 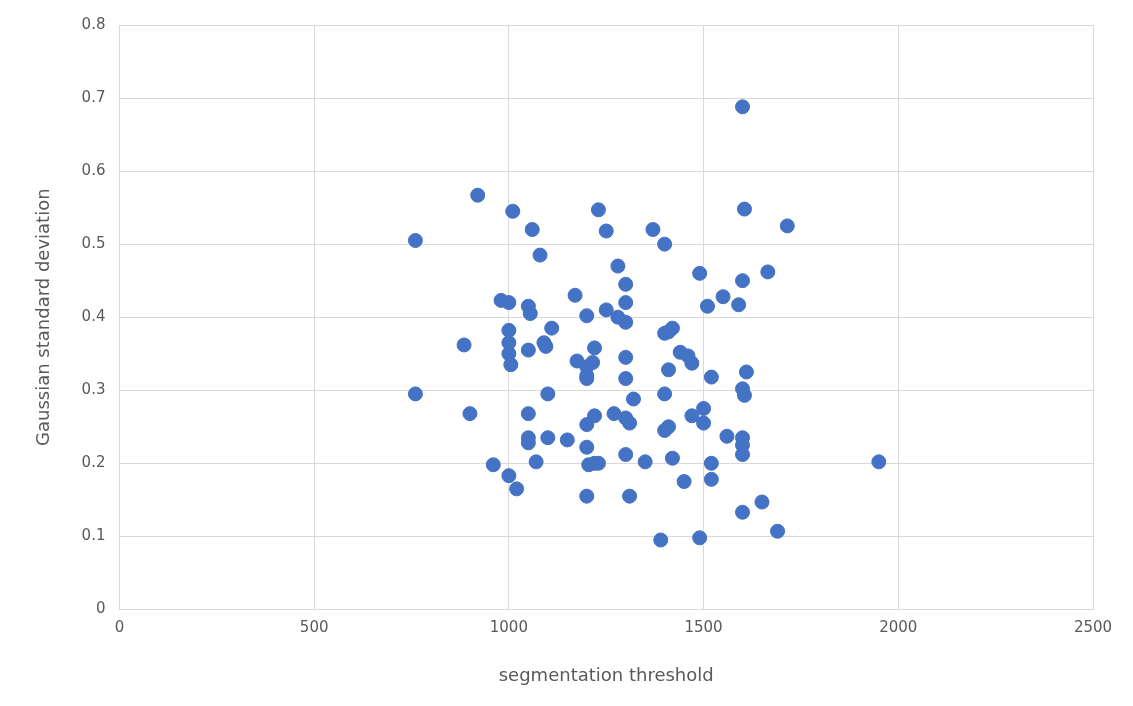 I want to click on y-tick-label: 0.2, so click(x=93, y=462).